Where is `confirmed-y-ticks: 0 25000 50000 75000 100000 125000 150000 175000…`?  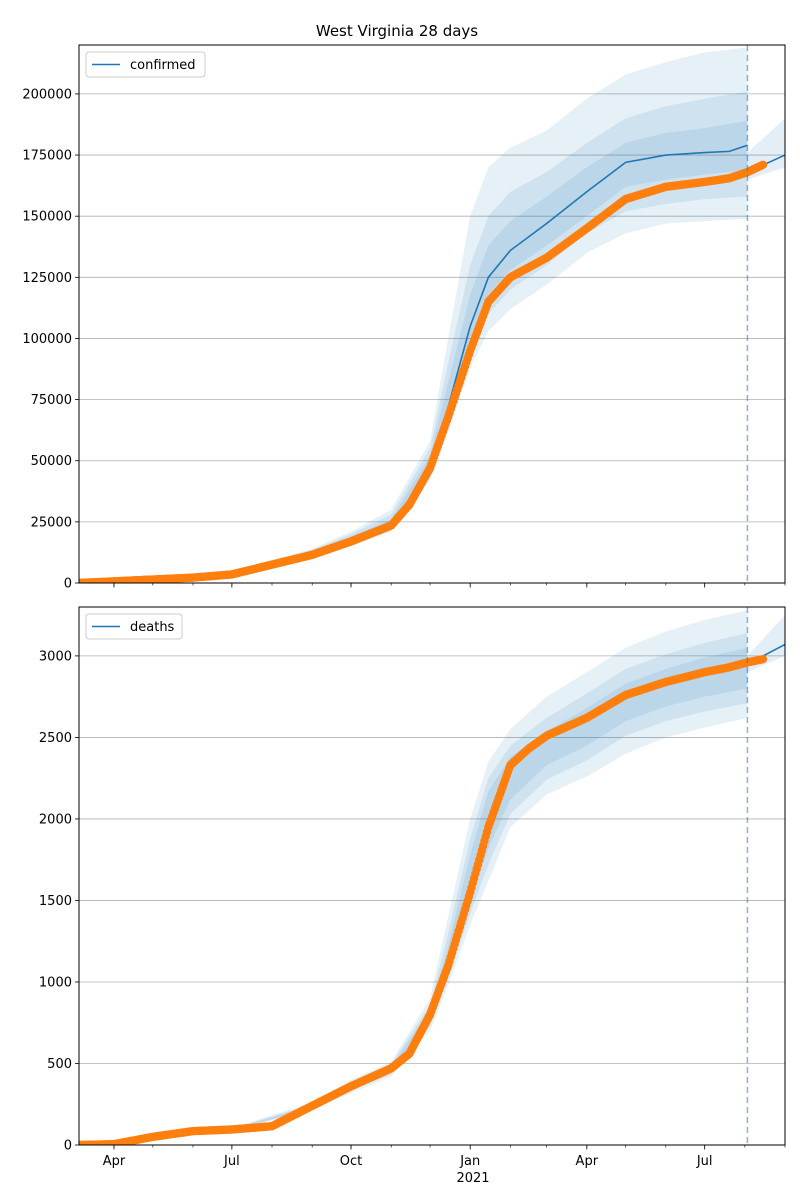 confirmed-y-ticks: 0 25000 50000 75000 100000 125000 150000 175000… is located at coordinates (50, 339).